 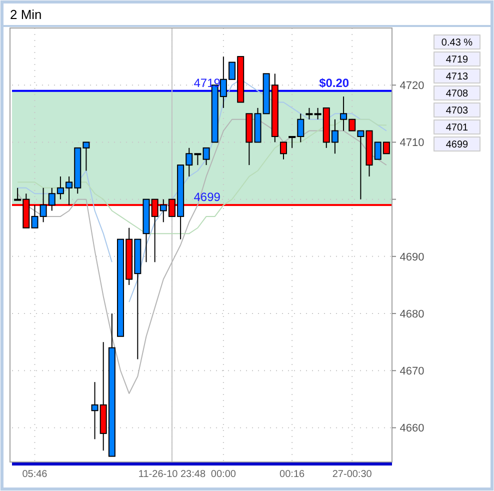 I want to click on x-tick-label: 05:46, so click(x=35, y=474).